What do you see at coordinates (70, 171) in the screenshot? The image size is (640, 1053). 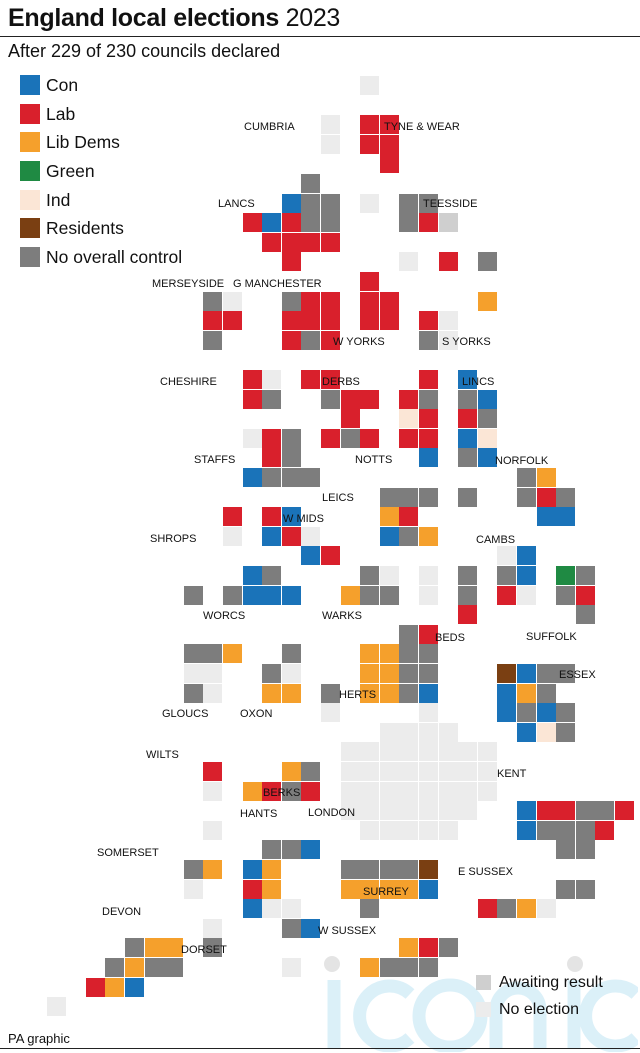 I see `legend-label-green: Green` at bounding box center [70, 171].